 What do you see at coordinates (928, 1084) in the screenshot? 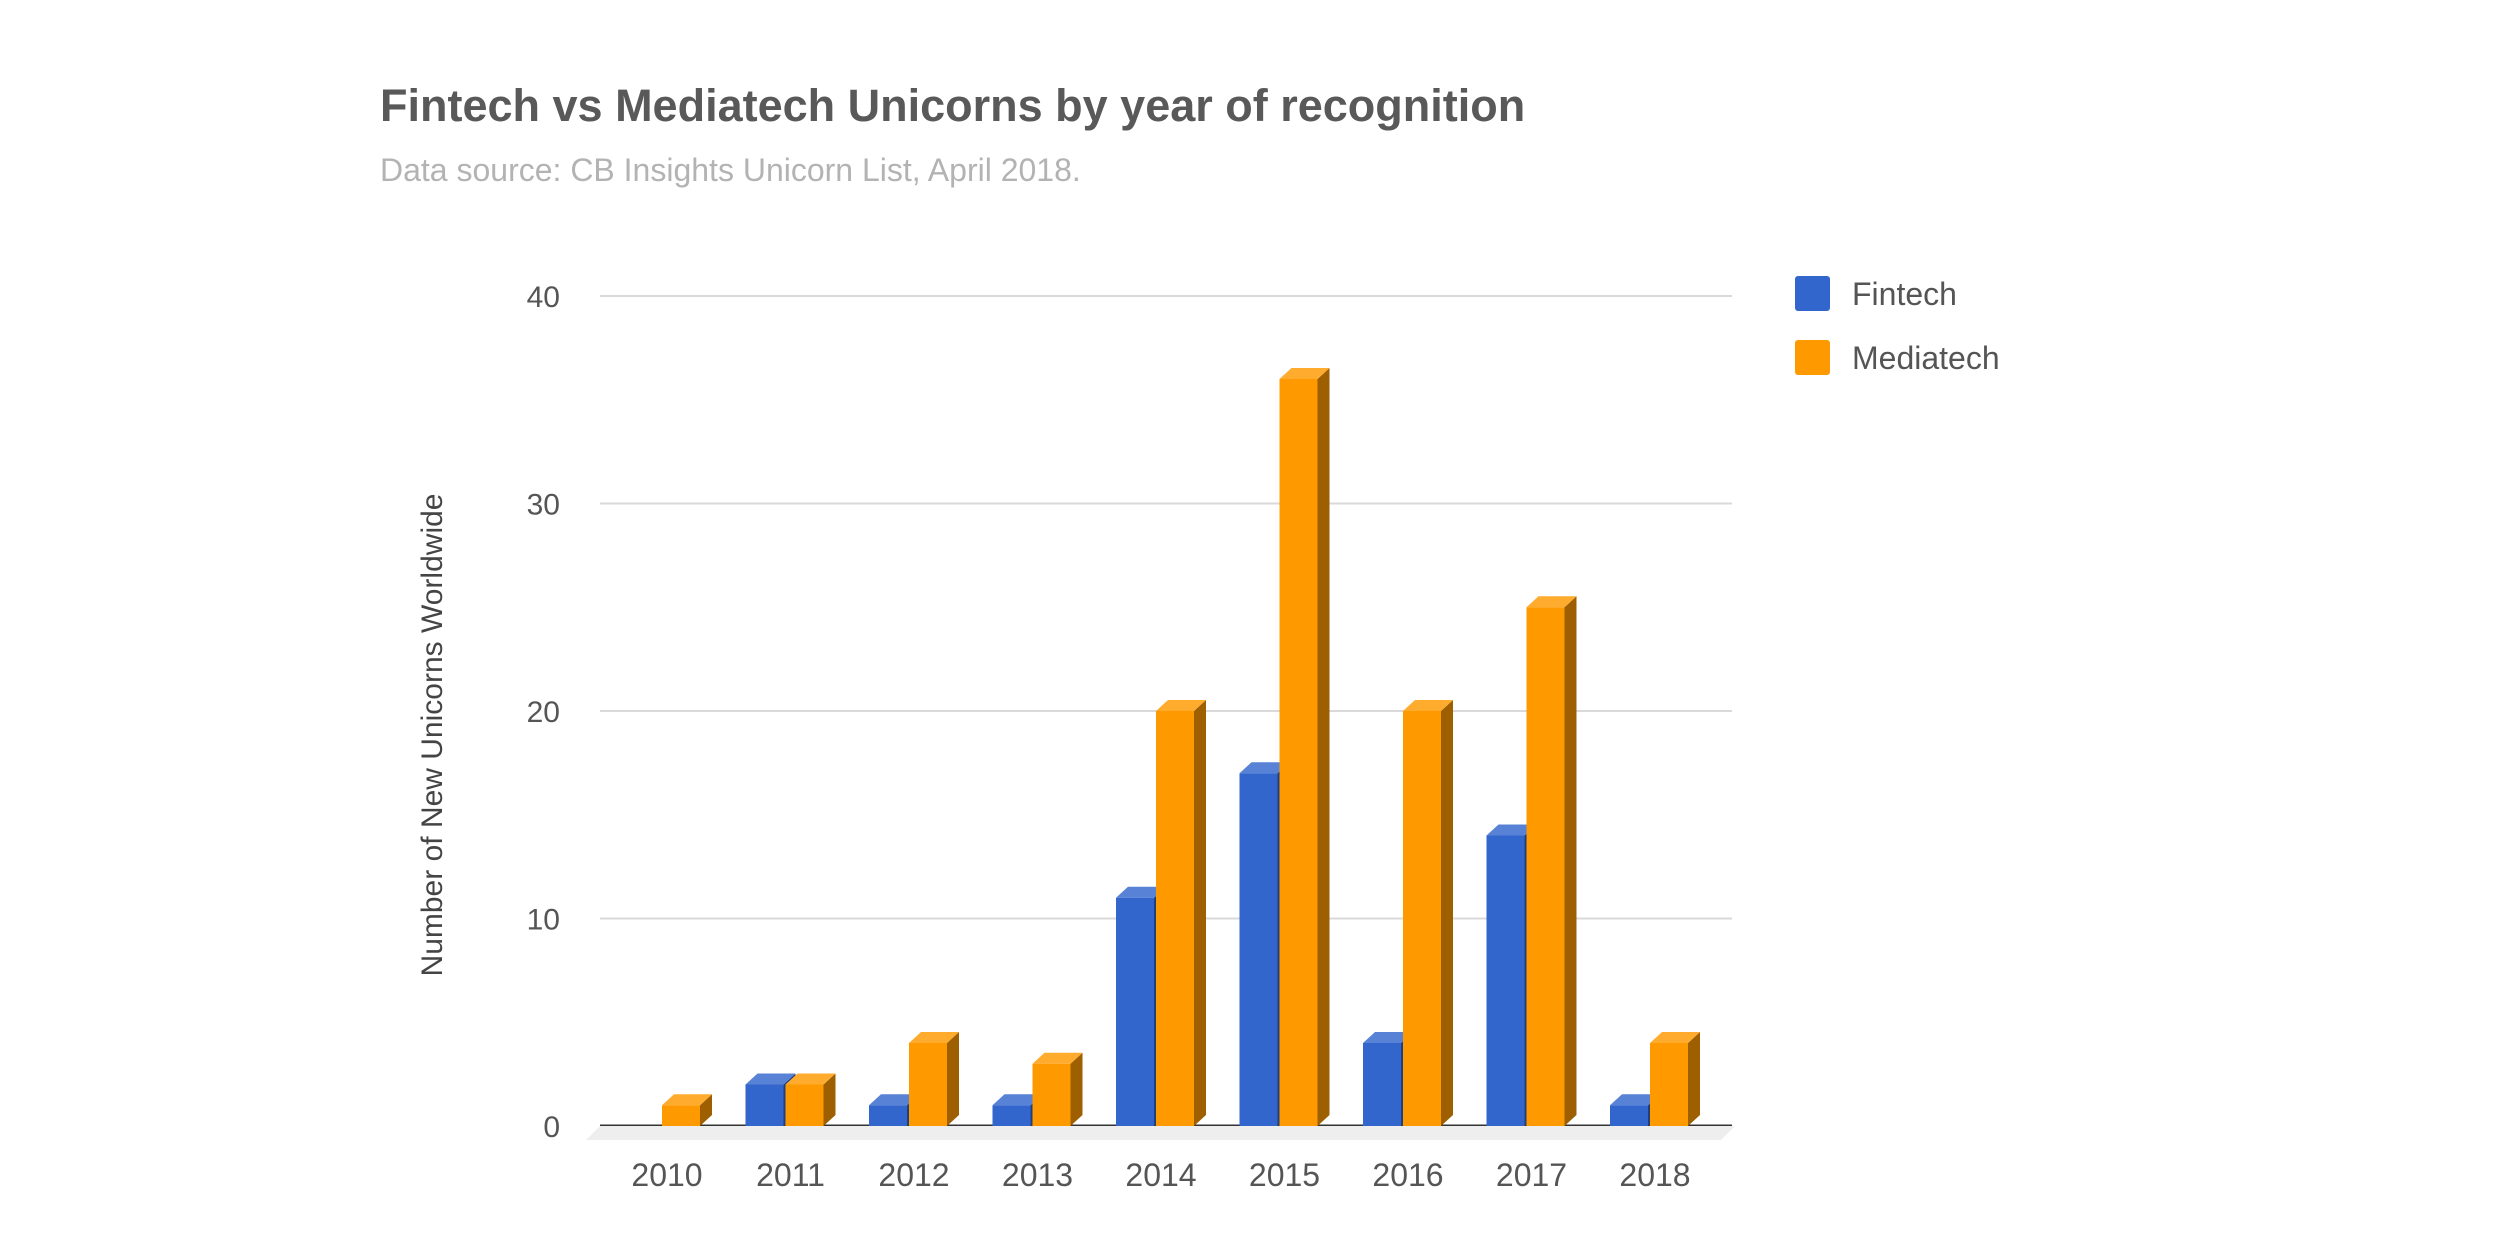
I see `bar-mediatech-2012` at bounding box center [928, 1084].